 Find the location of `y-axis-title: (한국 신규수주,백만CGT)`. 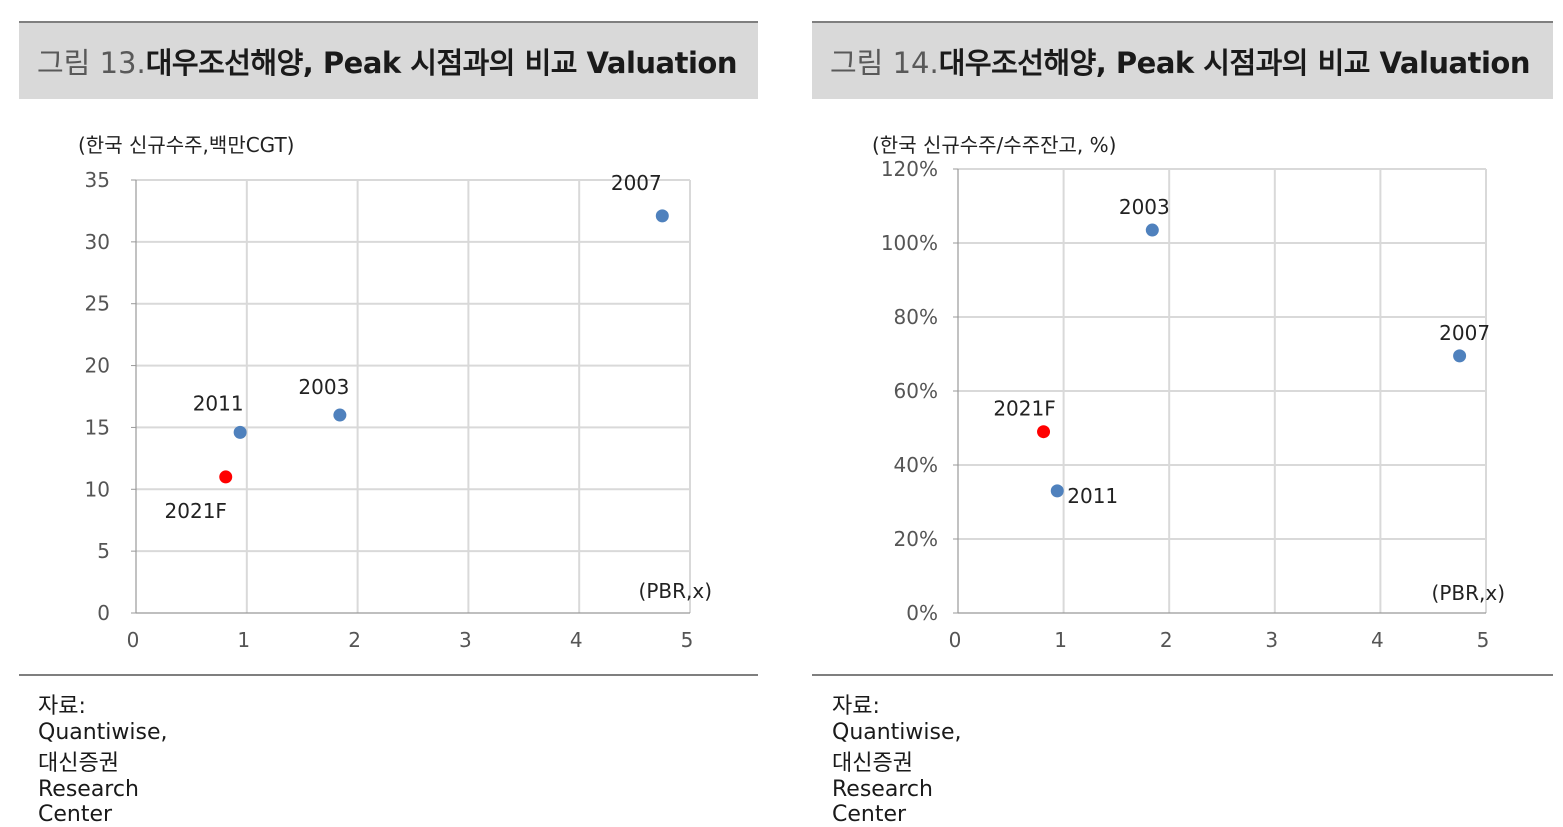

y-axis-title: (한국 신규수주,백만CGT) is located at coordinates (186, 145).